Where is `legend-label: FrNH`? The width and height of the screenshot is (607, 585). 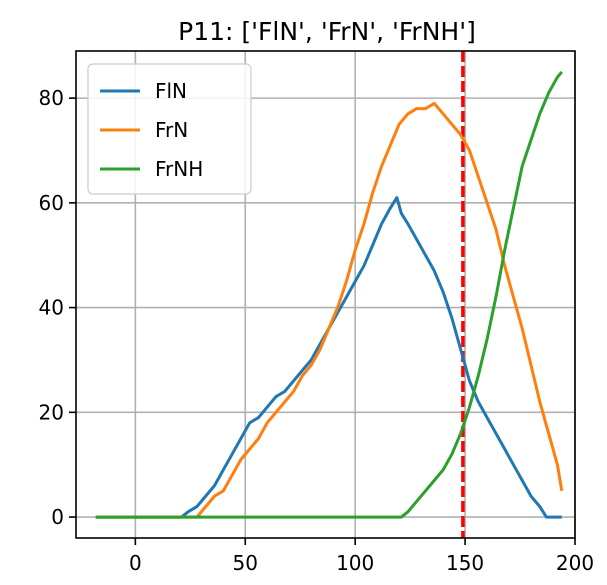
legend-label: FrNH is located at coordinates (179, 169).